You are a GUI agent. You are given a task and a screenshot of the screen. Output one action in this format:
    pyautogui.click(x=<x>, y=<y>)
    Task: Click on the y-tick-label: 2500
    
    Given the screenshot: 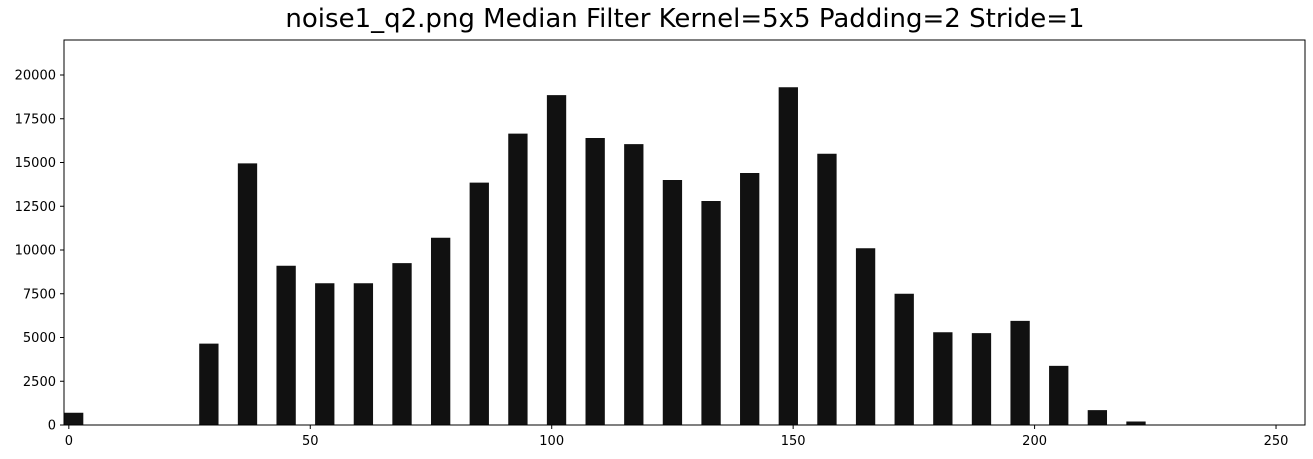 What is the action you would take?
    pyautogui.click(x=39, y=382)
    